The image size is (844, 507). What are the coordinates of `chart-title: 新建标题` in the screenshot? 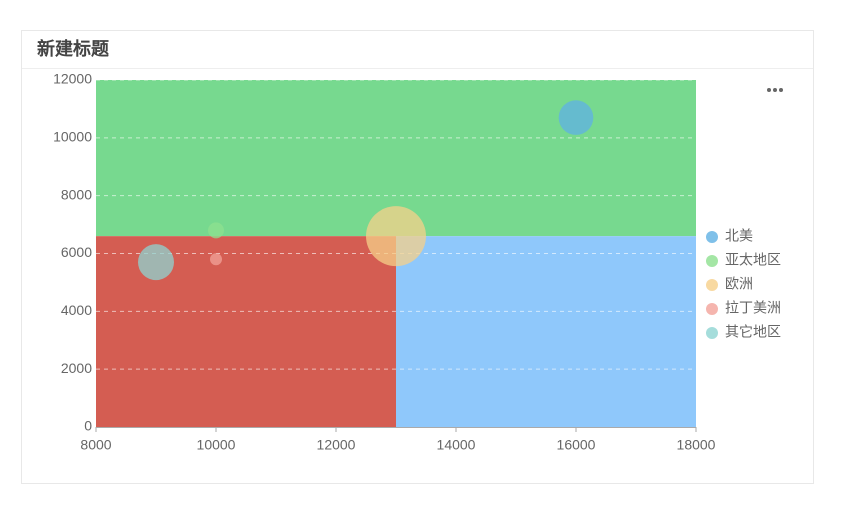 It's located at (73, 48).